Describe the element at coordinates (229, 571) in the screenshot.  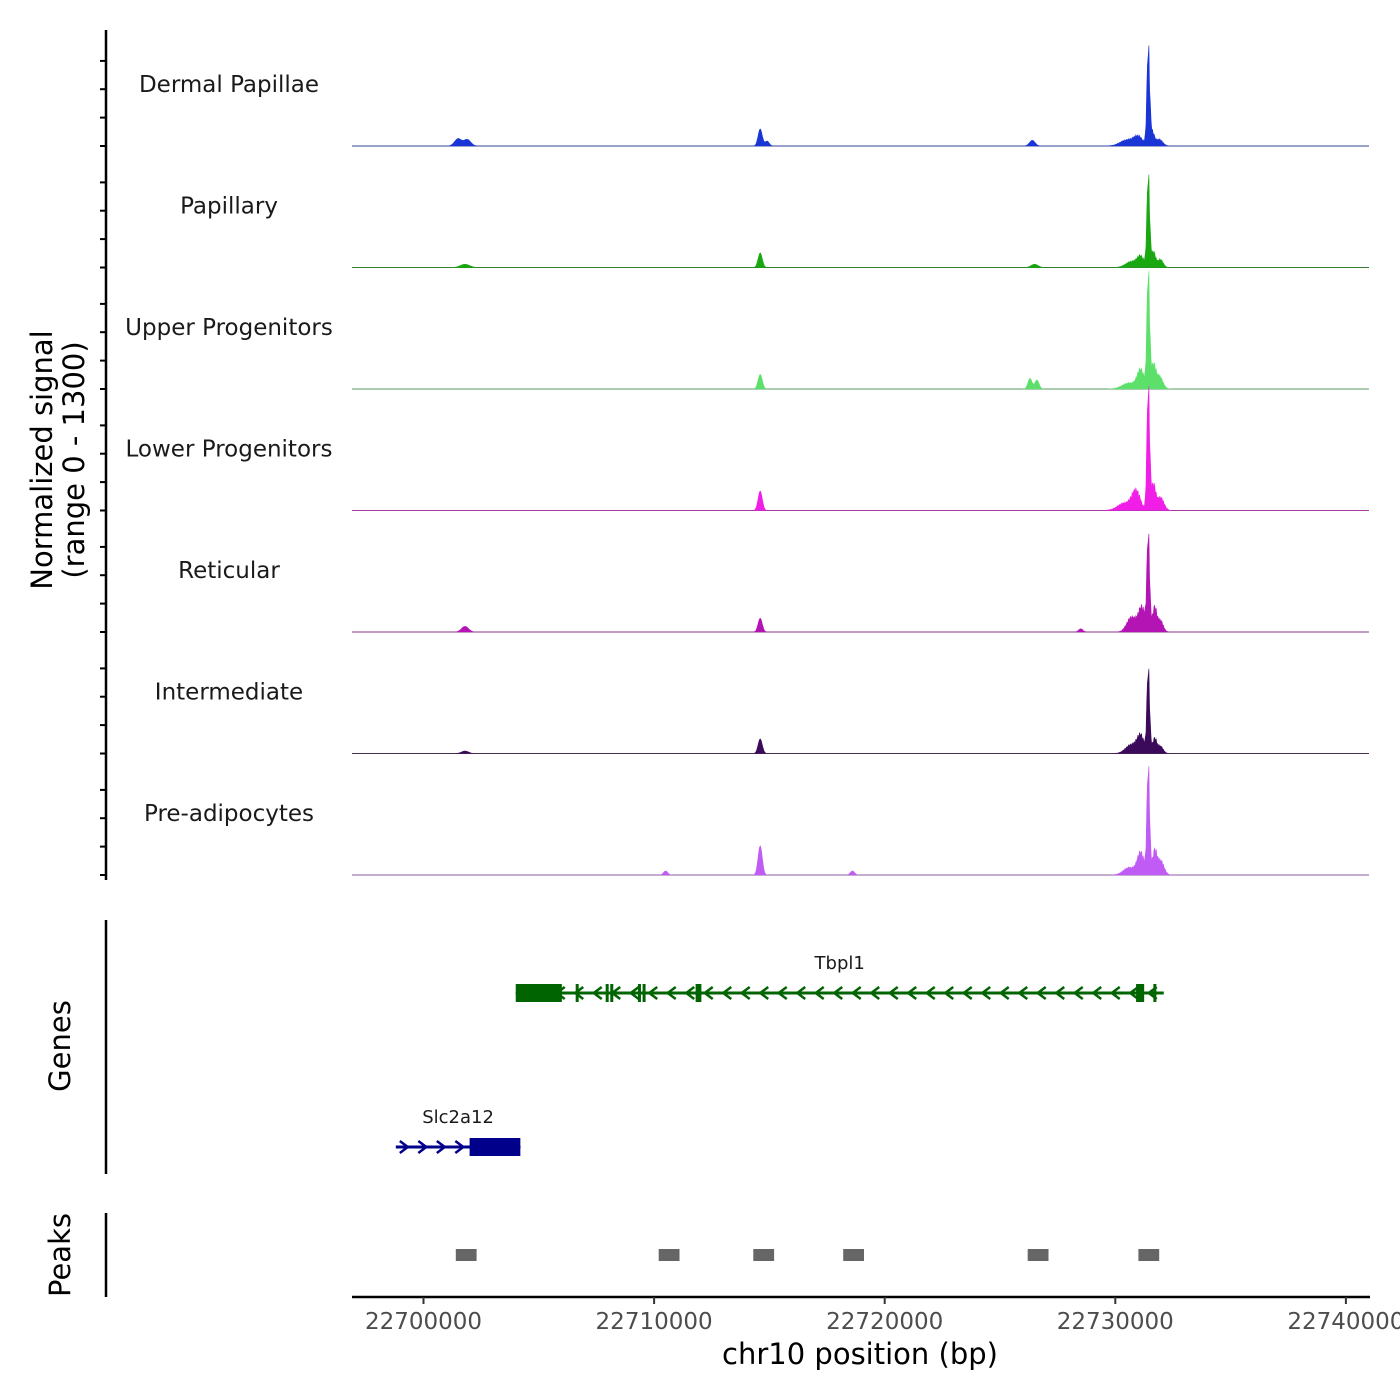
I see `track-label: Reticular` at that location.